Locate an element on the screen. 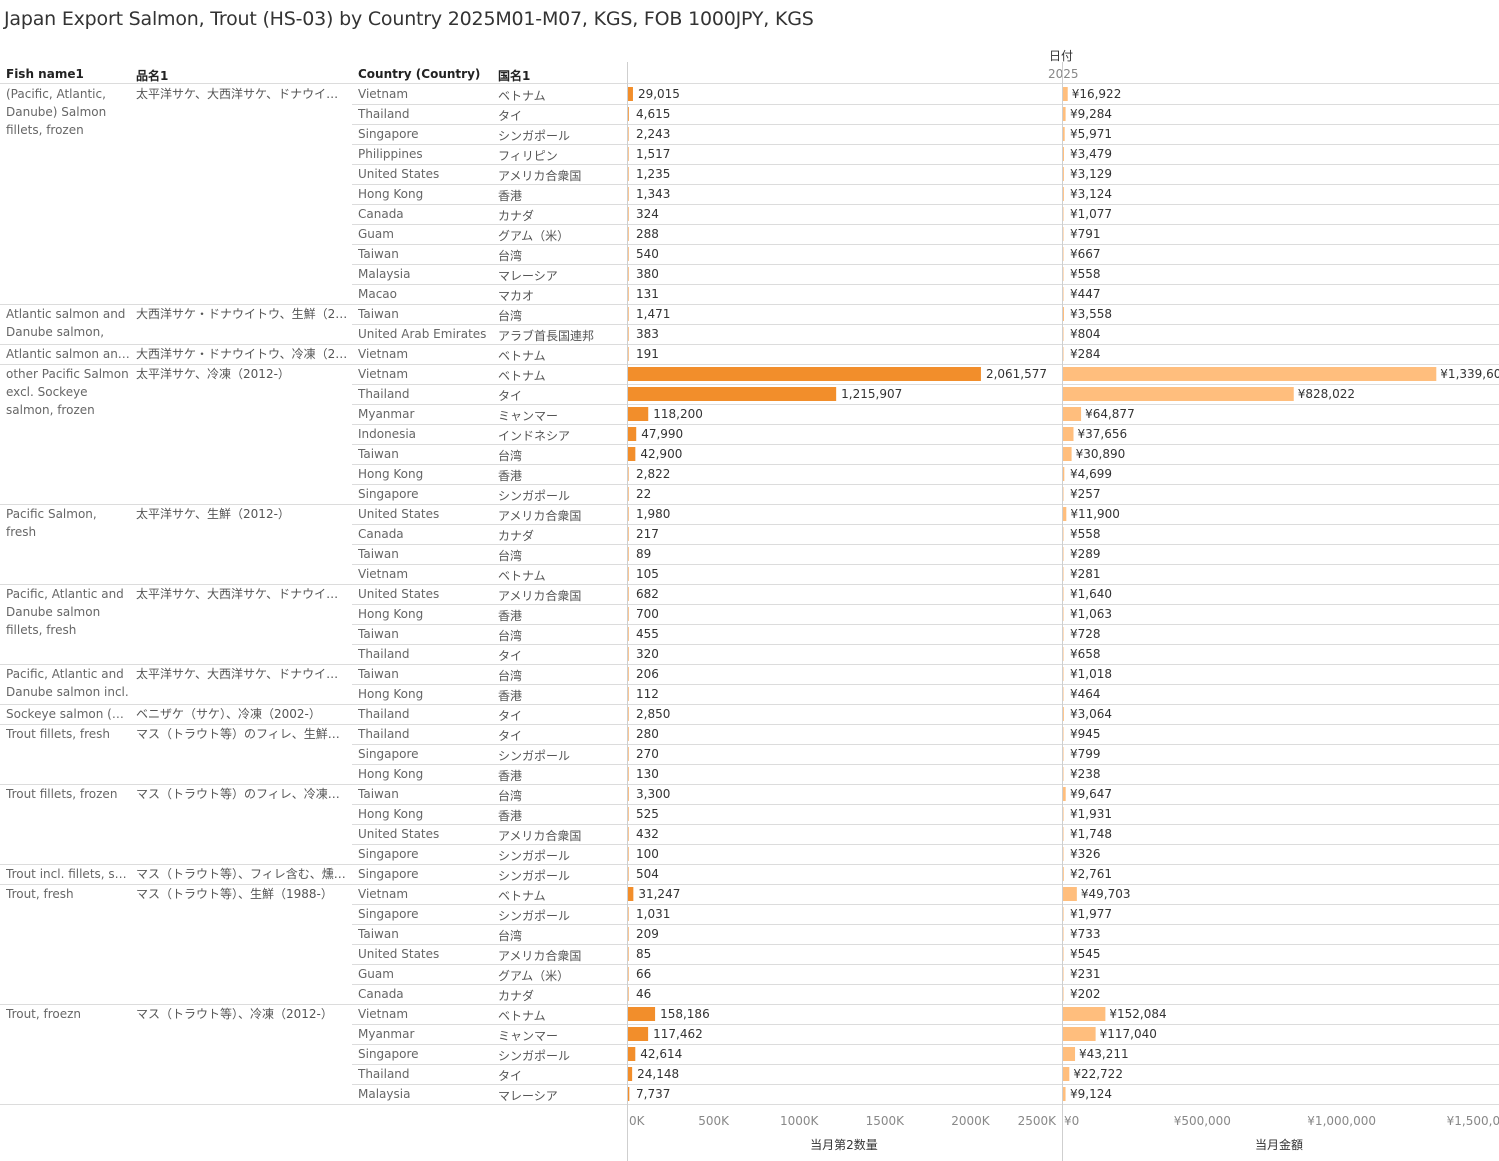 This screenshot has height=1161, width=1499. qty-label: 22 is located at coordinates (643, 494).